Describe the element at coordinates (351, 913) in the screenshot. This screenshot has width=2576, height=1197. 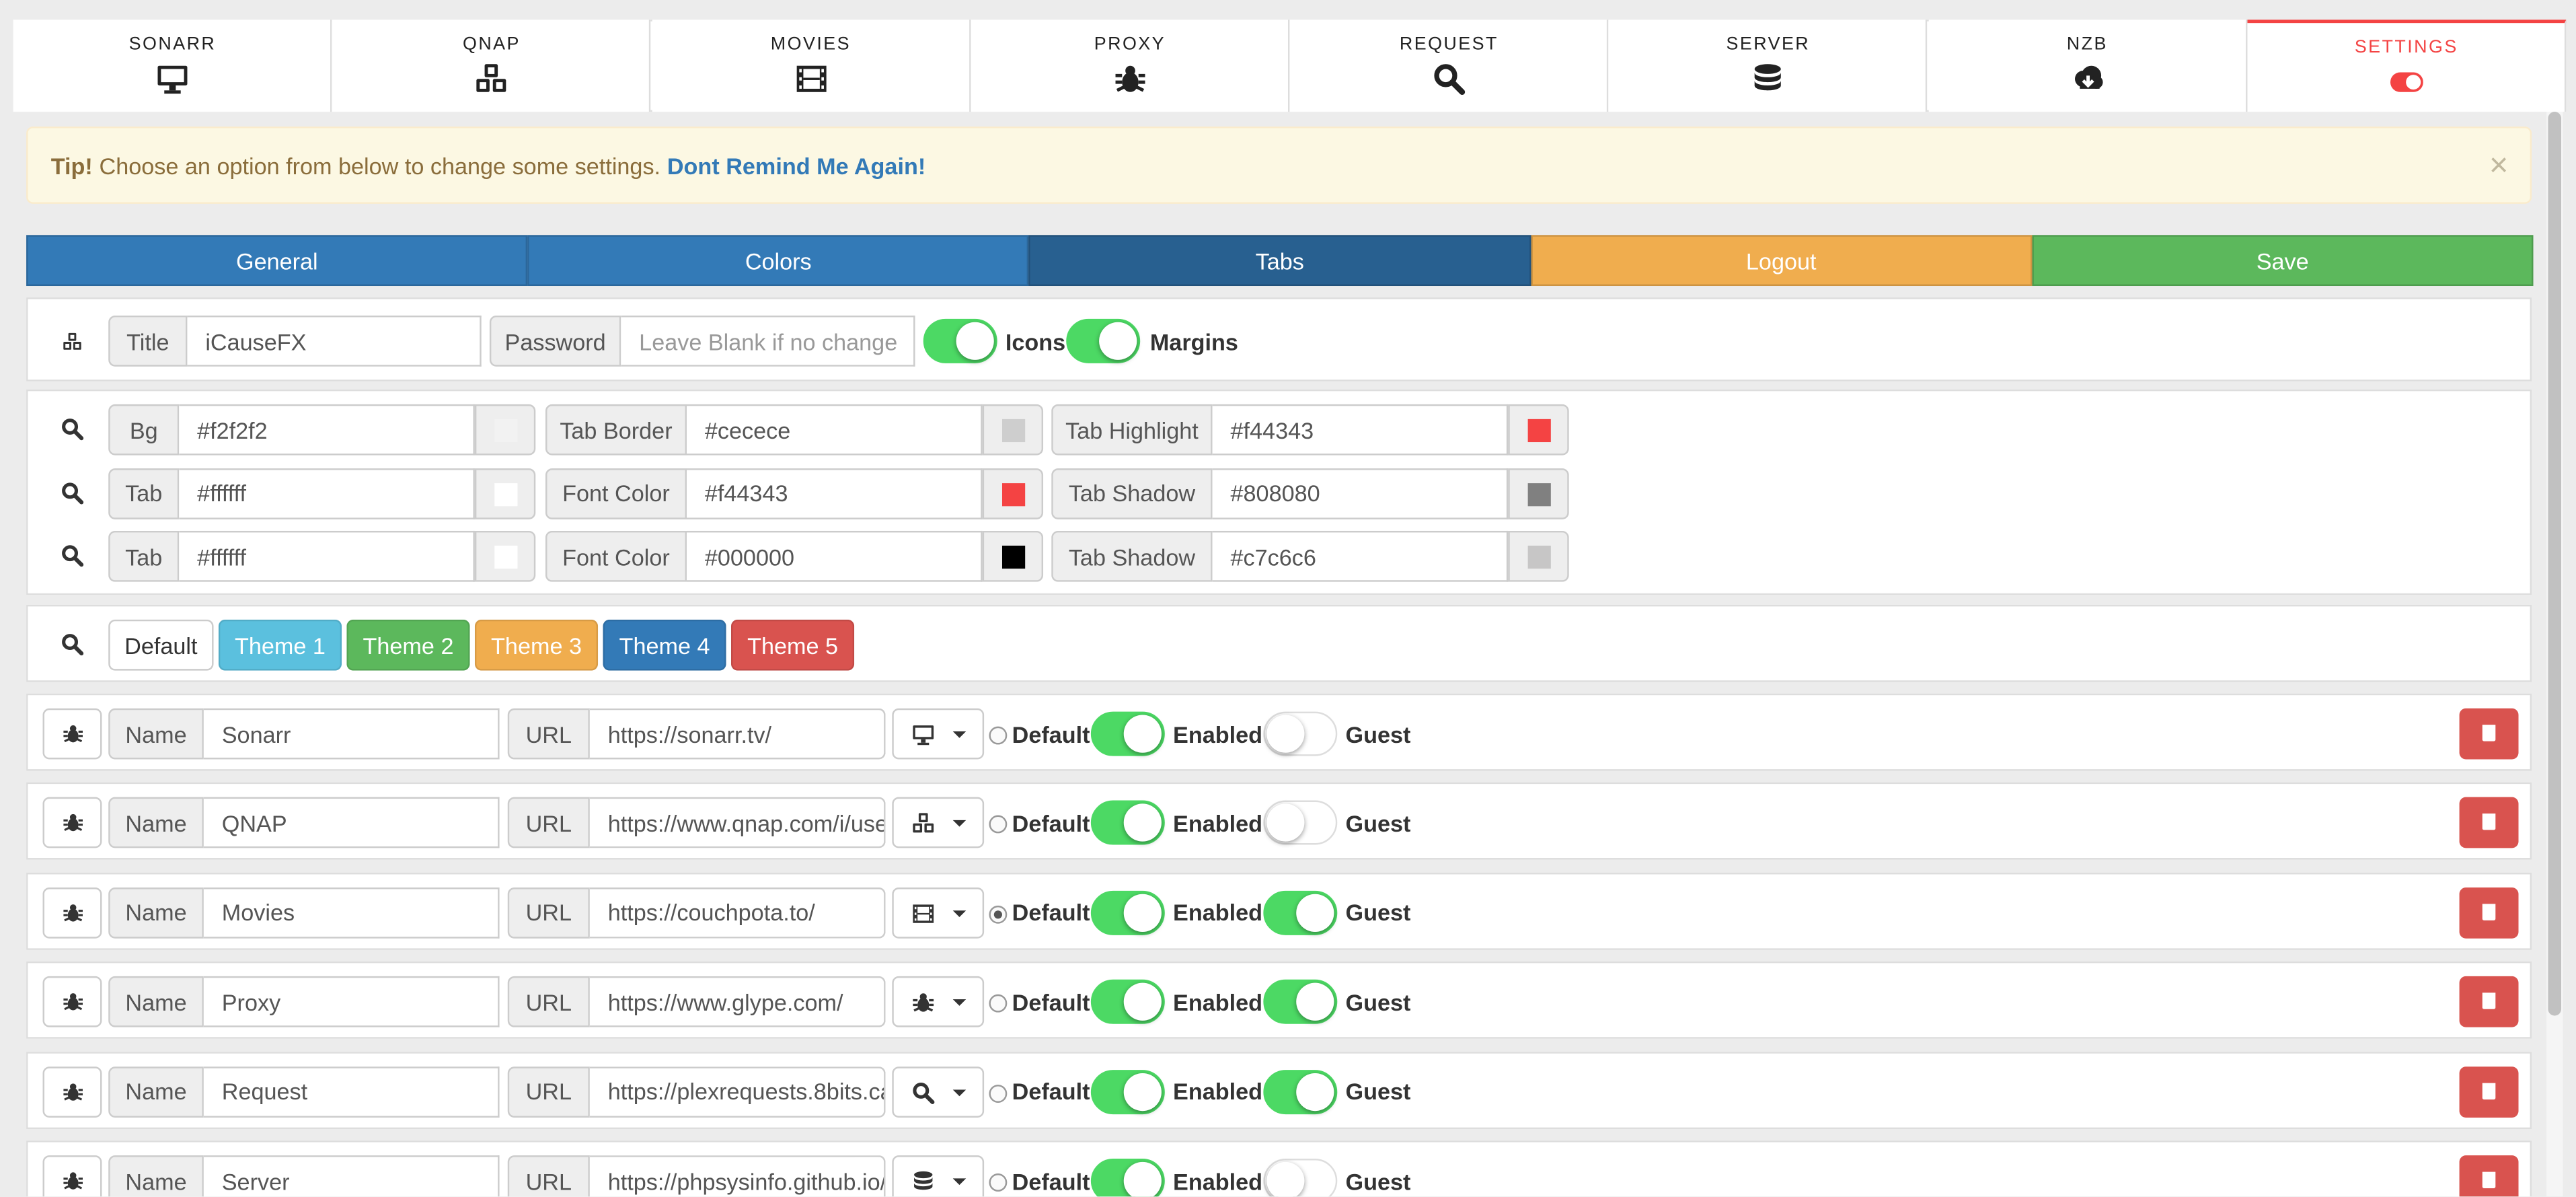
I see `text-input: Movies` at that location.